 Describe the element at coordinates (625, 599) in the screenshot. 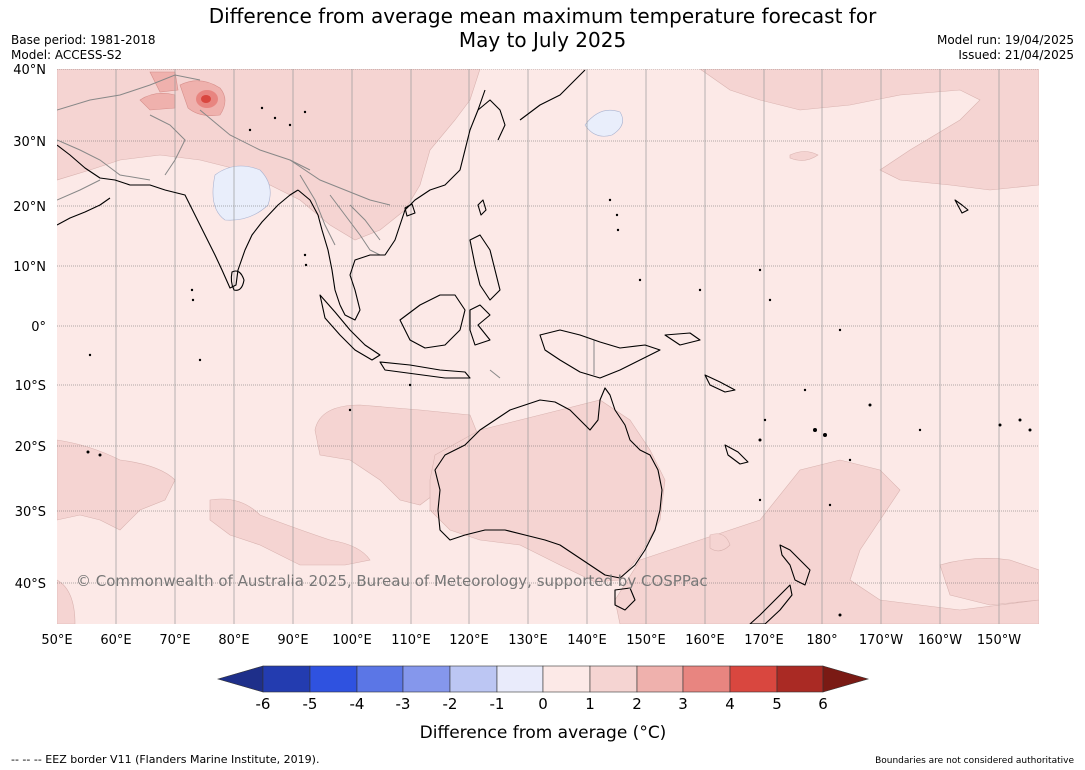

I see `coast-tasmania` at that location.